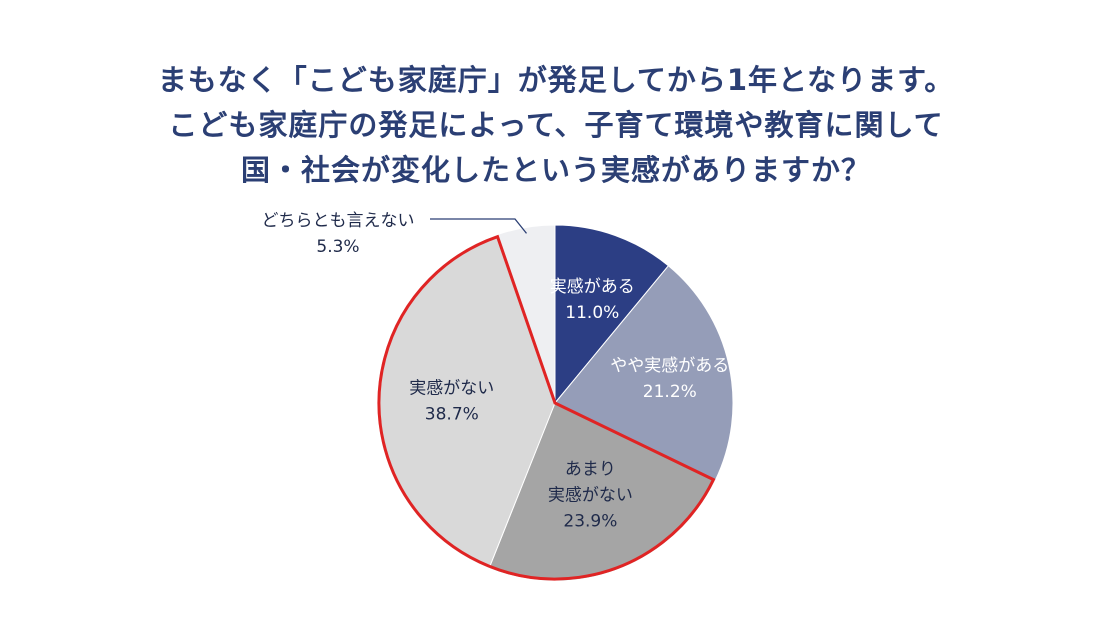 Image resolution: width=1112 pixels, height=625 pixels. I want to click on slice-label-5: どちらとも言えない, so click(338, 221).